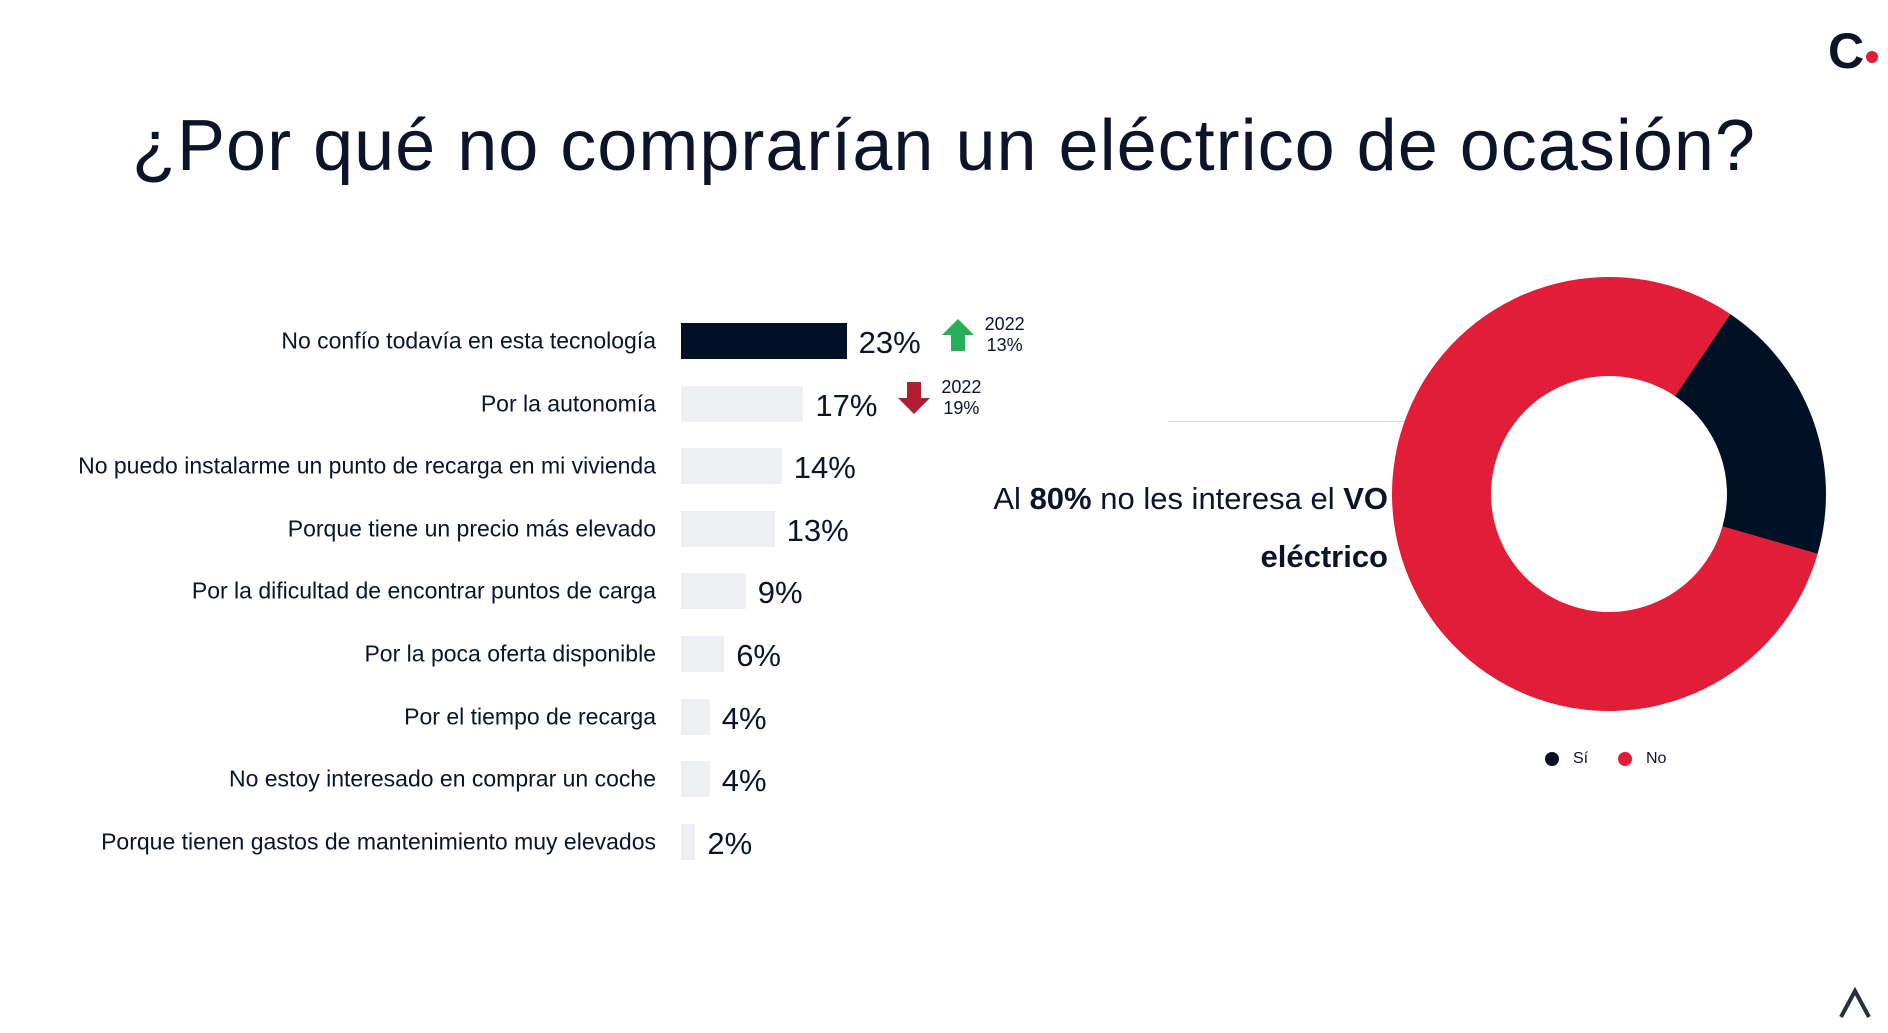 The image size is (1888, 1033). I want to click on comparison-label: 2022 13%, so click(1005, 335).